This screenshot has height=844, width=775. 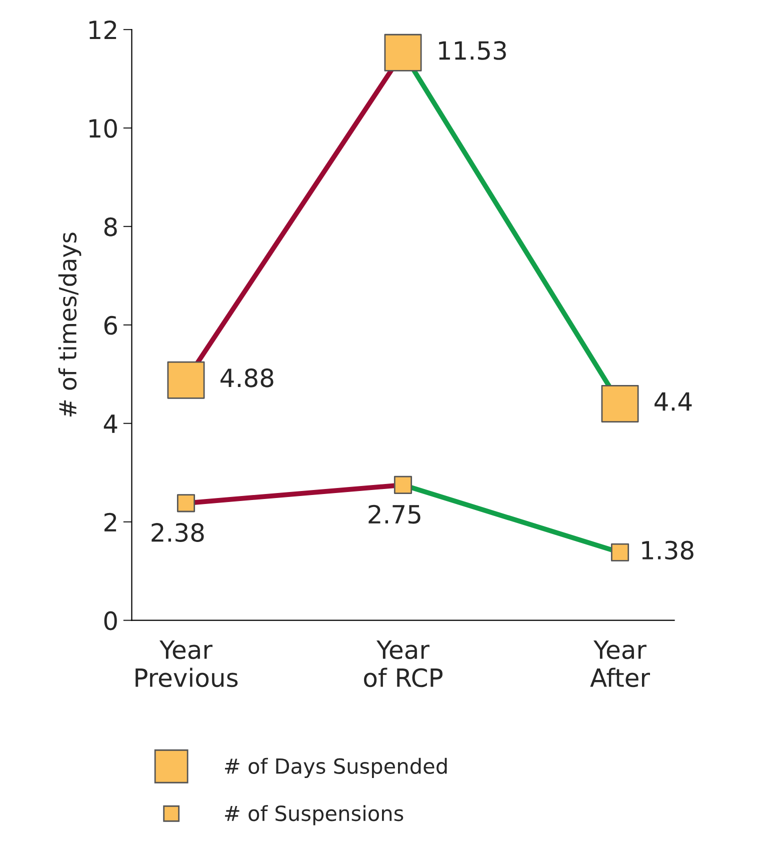 What do you see at coordinates (110, 226) in the screenshot?
I see `y-tick-label: 8` at bounding box center [110, 226].